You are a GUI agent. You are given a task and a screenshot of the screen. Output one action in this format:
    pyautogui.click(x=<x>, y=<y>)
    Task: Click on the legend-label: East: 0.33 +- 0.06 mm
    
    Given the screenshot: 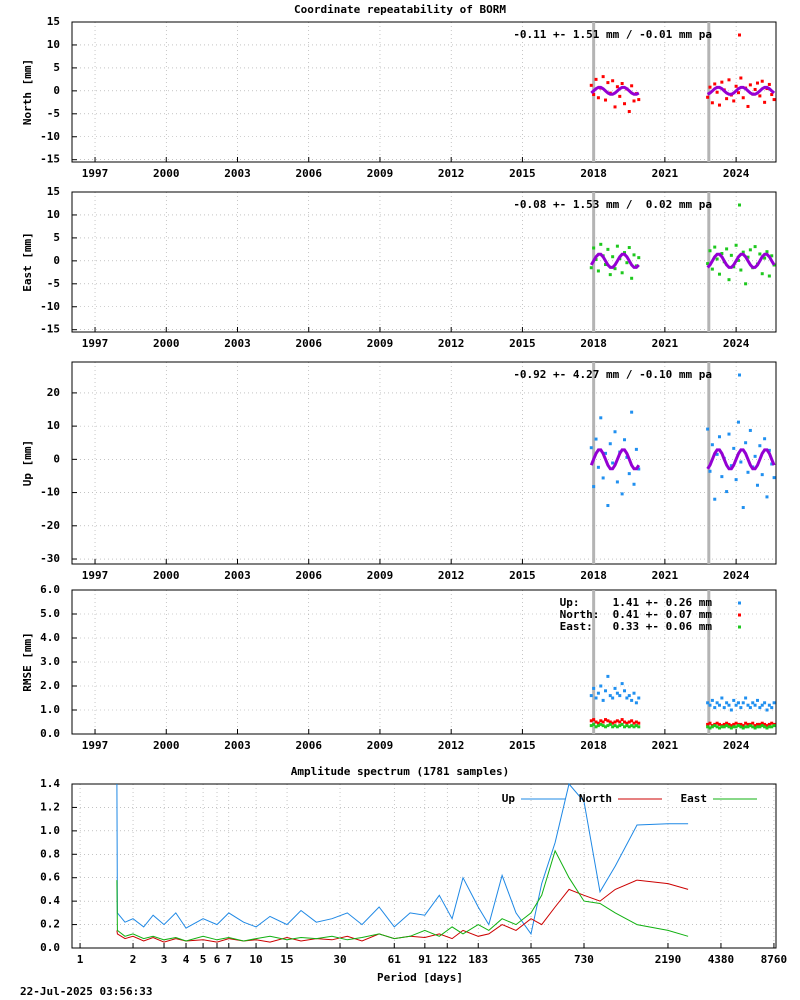 What is the action you would take?
    pyautogui.click(x=636, y=626)
    